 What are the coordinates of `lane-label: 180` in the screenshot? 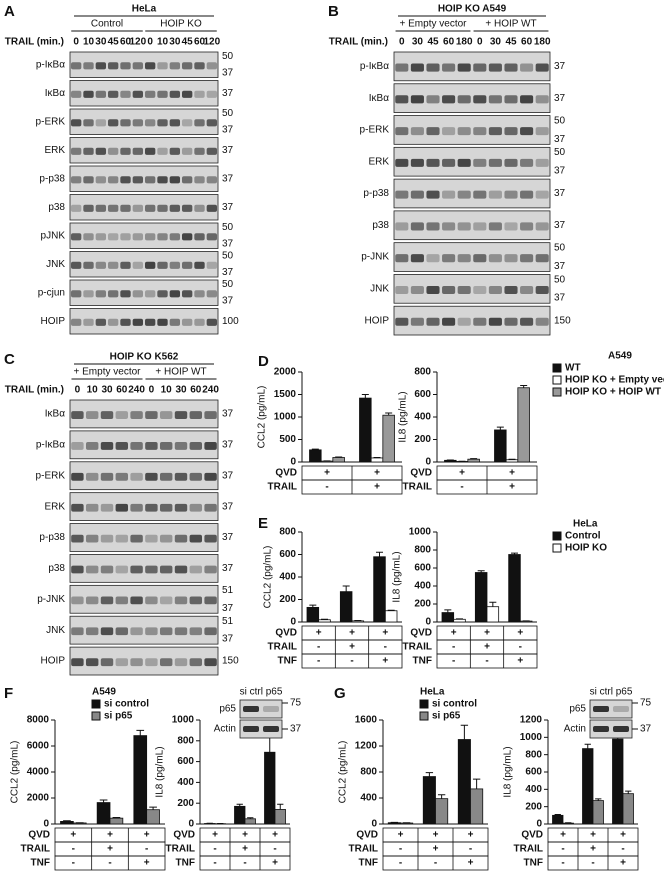 It's located at (464, 42).